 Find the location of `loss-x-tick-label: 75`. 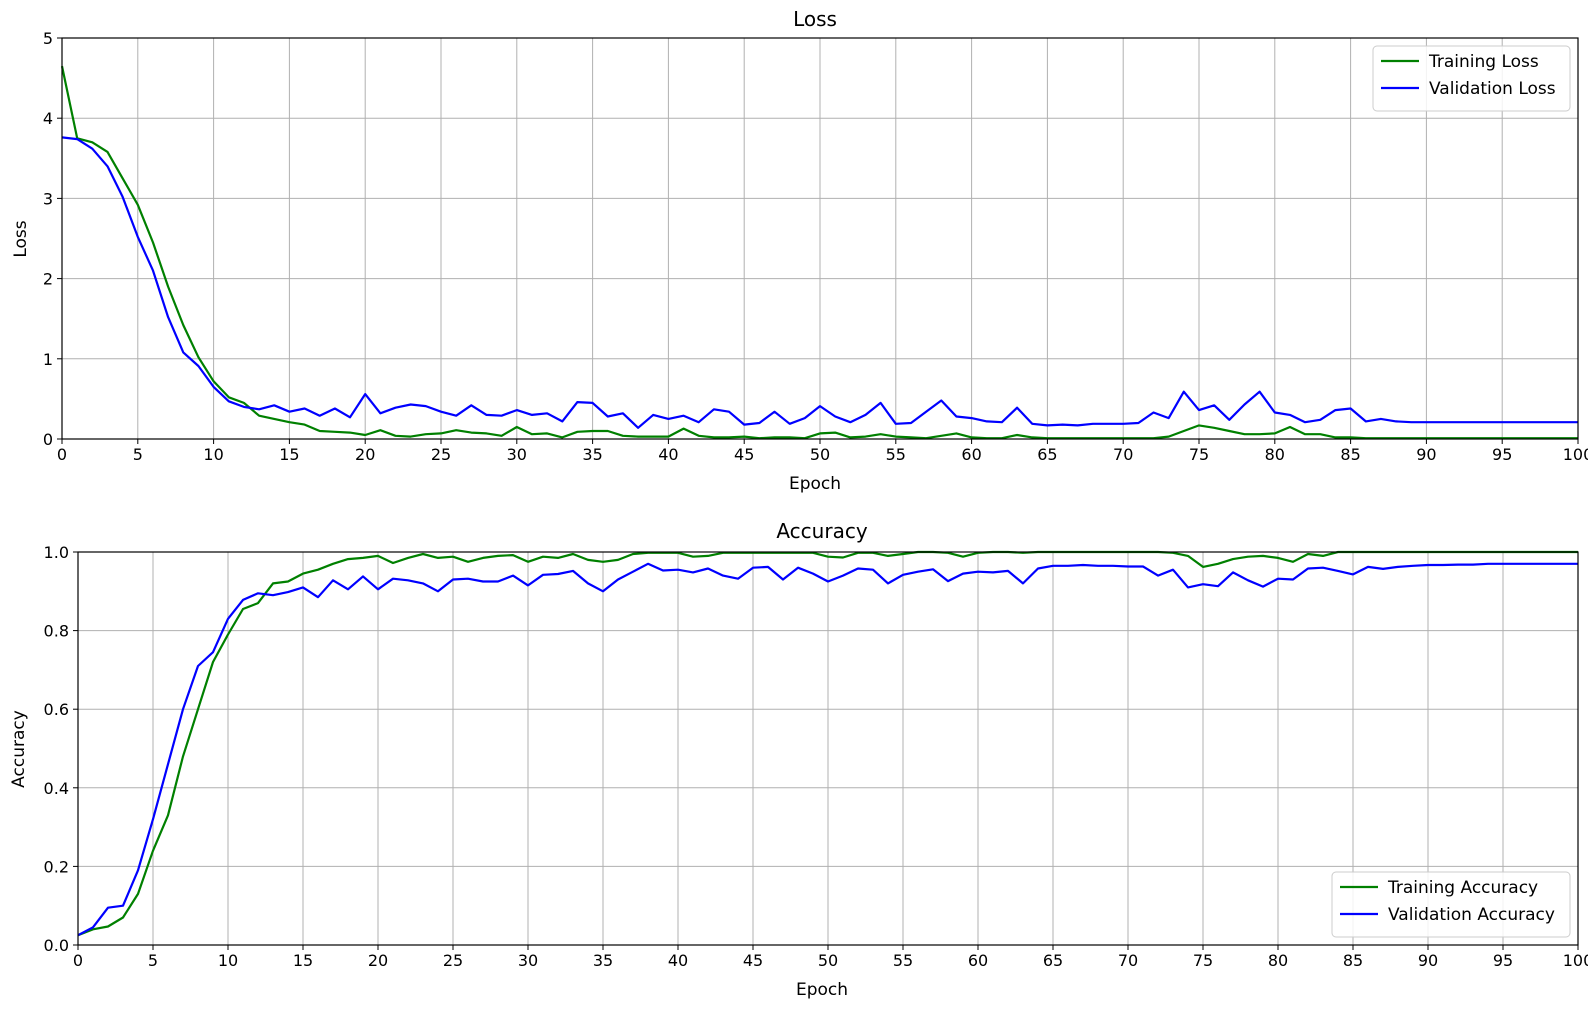

loss-x-tick-label: 75 is located at coordinates (1199, 454).